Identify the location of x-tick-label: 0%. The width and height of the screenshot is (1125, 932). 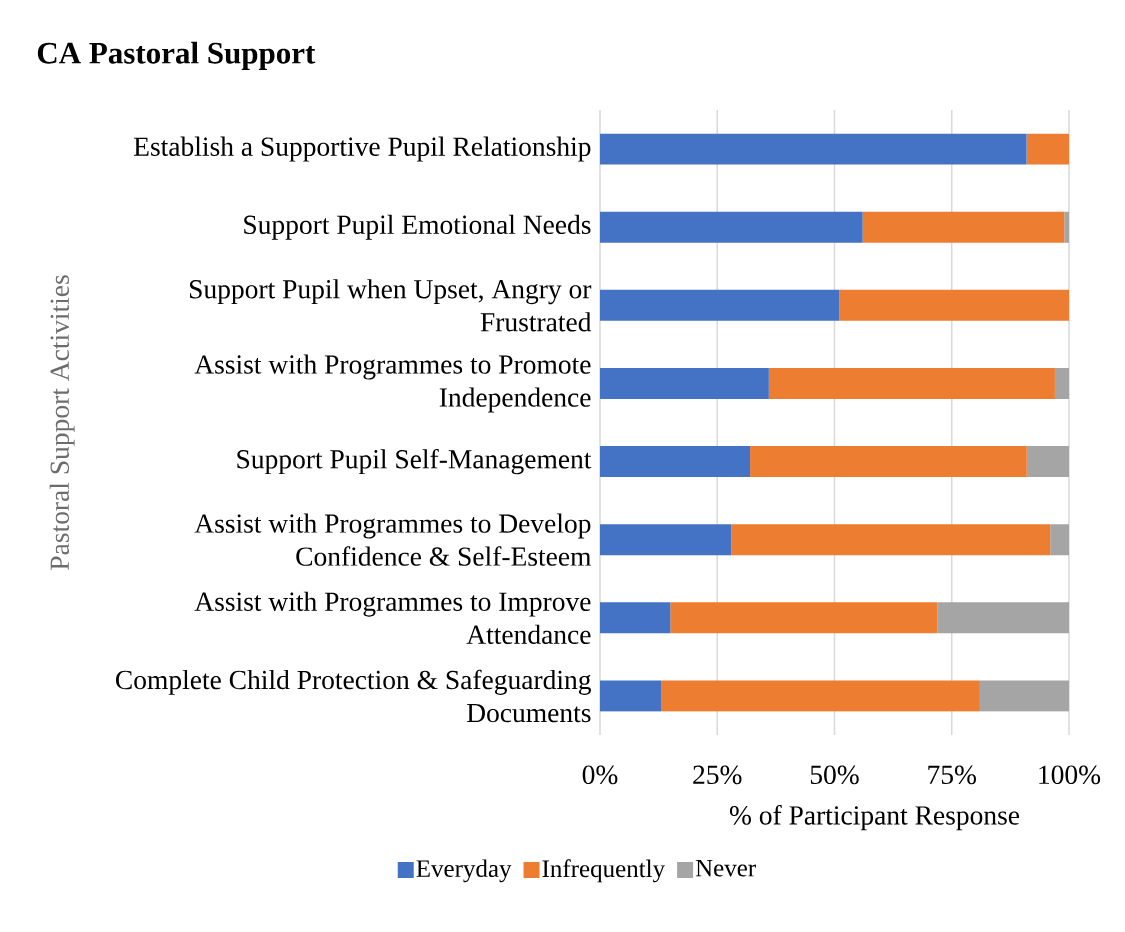
(600, 775).